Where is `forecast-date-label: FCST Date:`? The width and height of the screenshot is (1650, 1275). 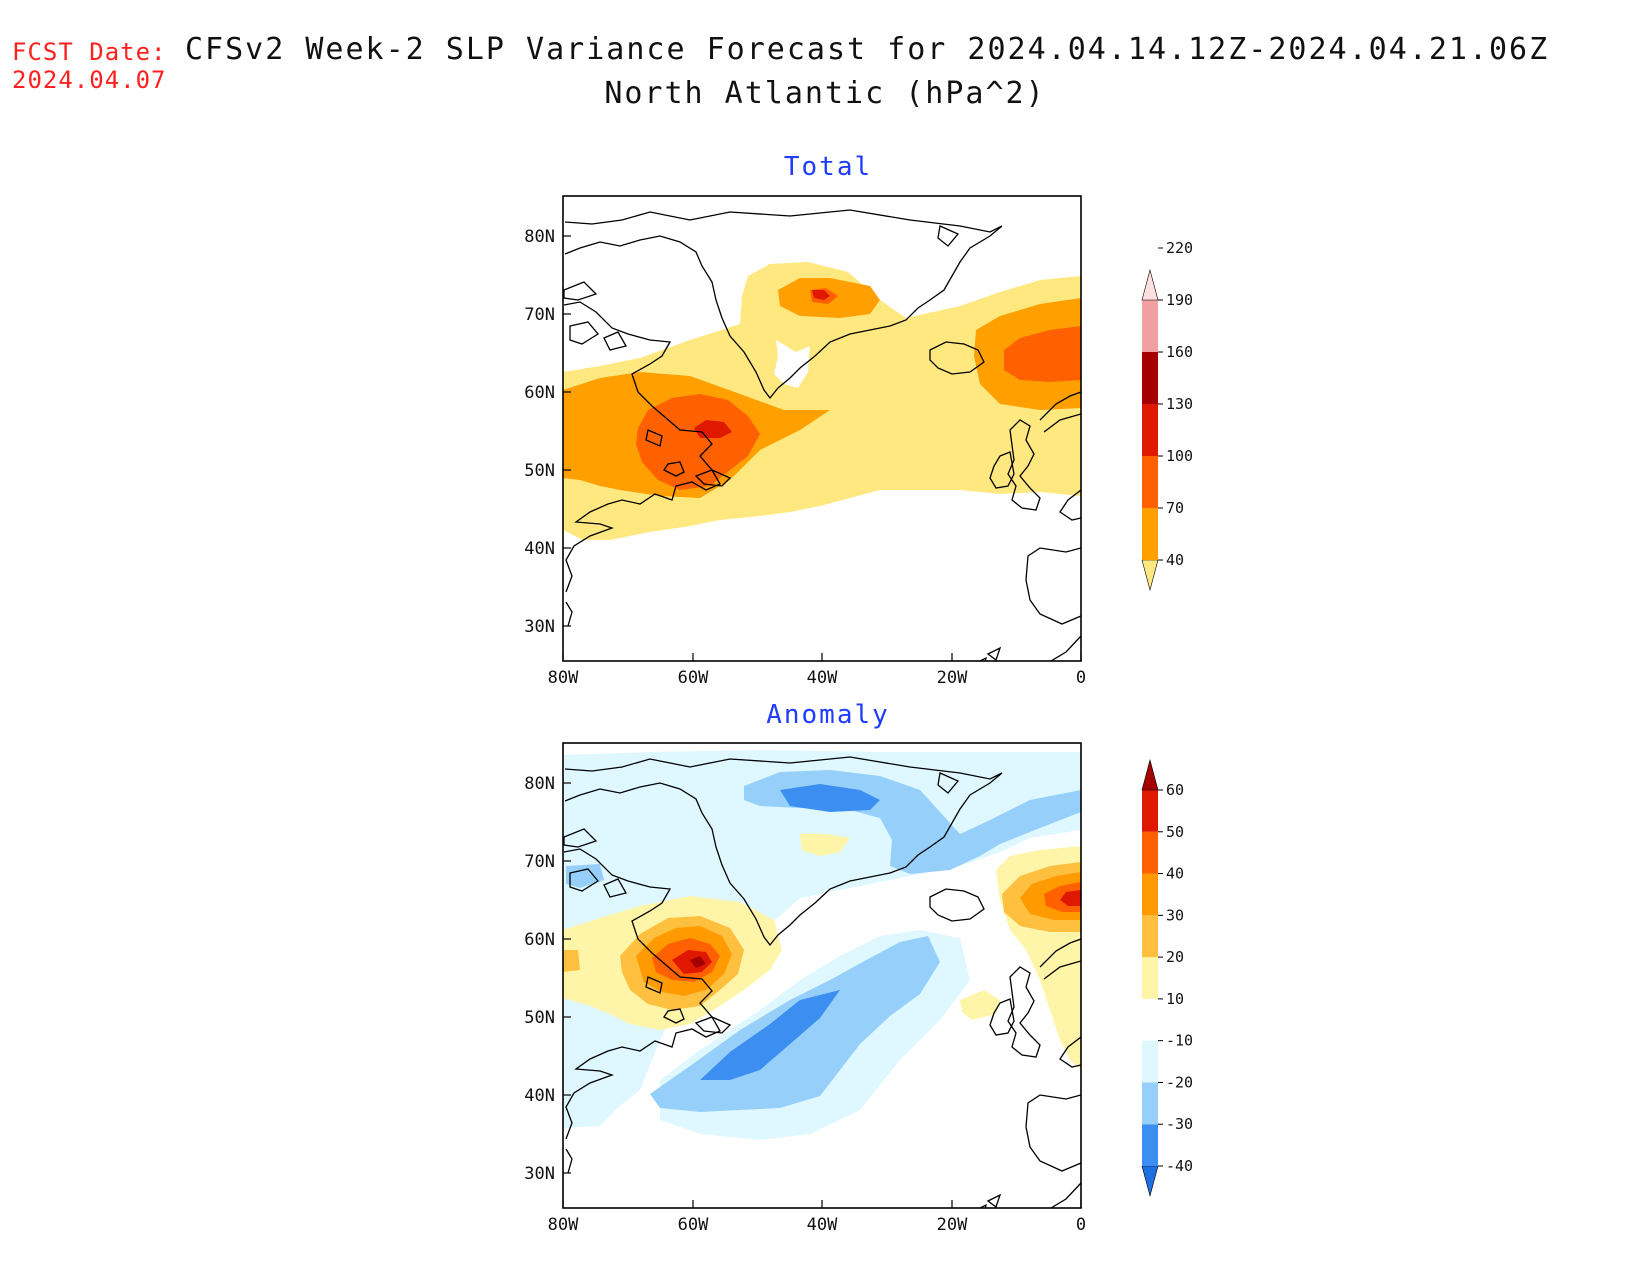 forecast-date-label: FCST Date: is located at coordinates (89, 52).